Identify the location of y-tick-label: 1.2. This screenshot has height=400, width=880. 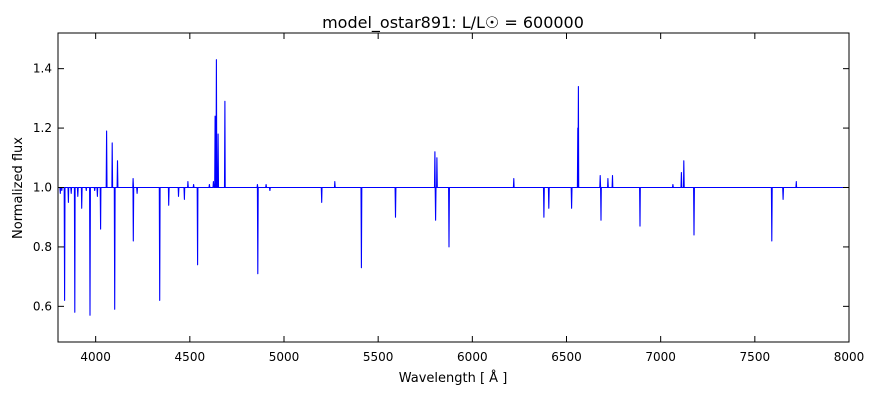
(42, 128).